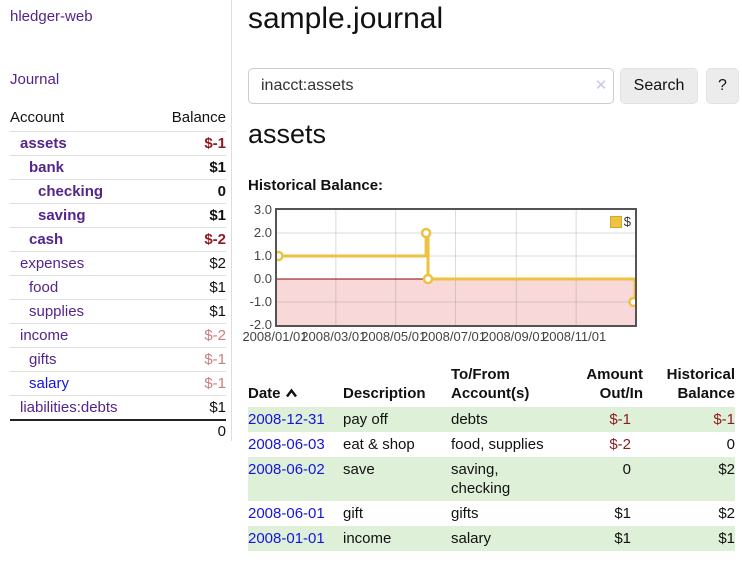  What do you see at coordinates (44, 287) in the screenshot?
I see `account-link-food: food` at bounding box center [44, 287].